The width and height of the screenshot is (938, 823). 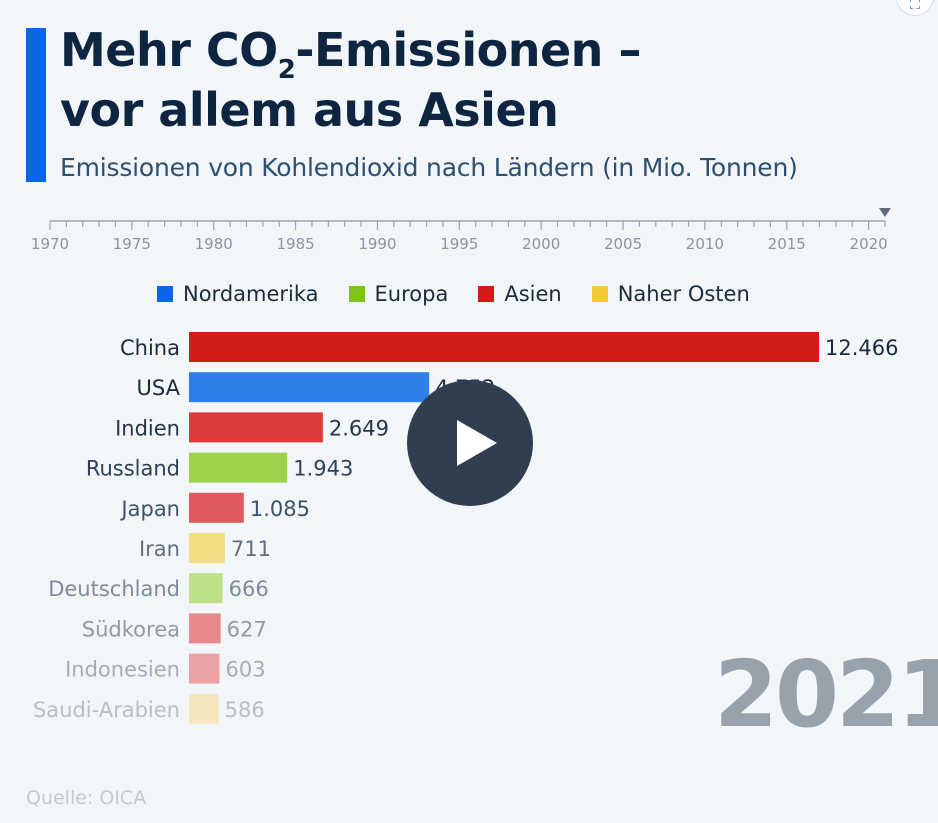 I want to click on legend-label: Nordamerika, so click(x=251, y=294).